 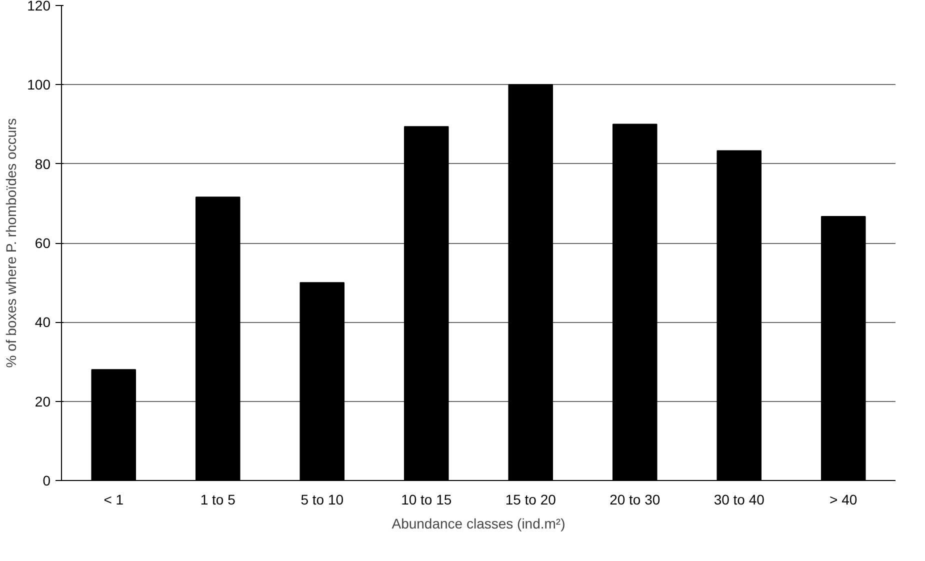 I want to click on y-tick-label: 100, so click(x=39, y=84).